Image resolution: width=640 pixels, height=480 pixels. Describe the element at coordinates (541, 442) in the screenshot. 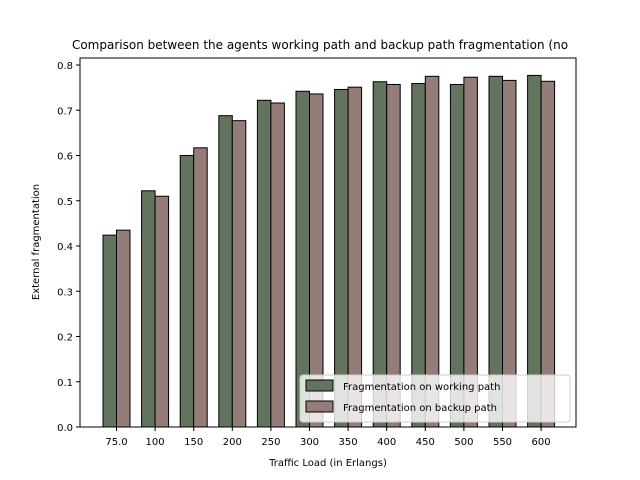

I see `x-tick-label: 600` at that location.